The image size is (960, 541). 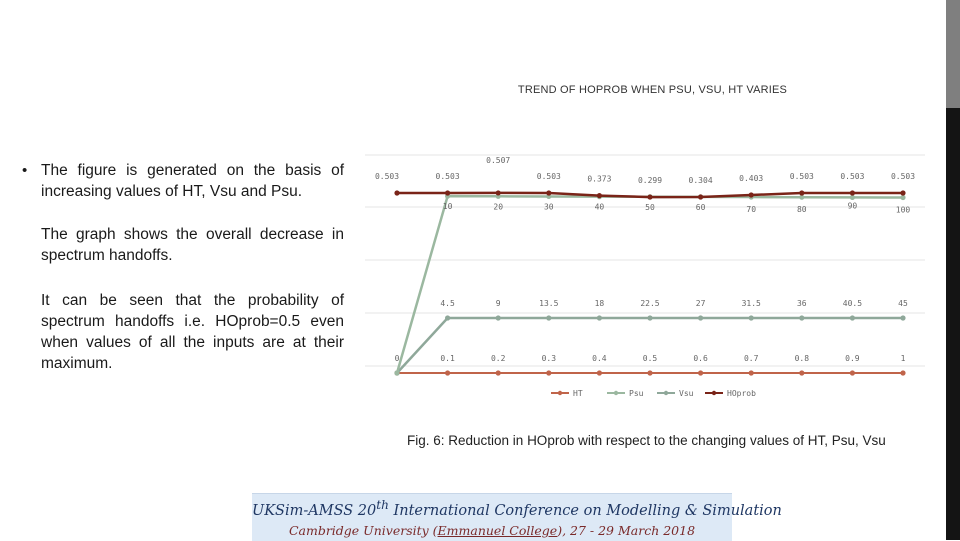 What do you see at coordinates (852, 358) in the screenshot?
I see `data-label-ht: 0.9` at bounding box center [852, 358].